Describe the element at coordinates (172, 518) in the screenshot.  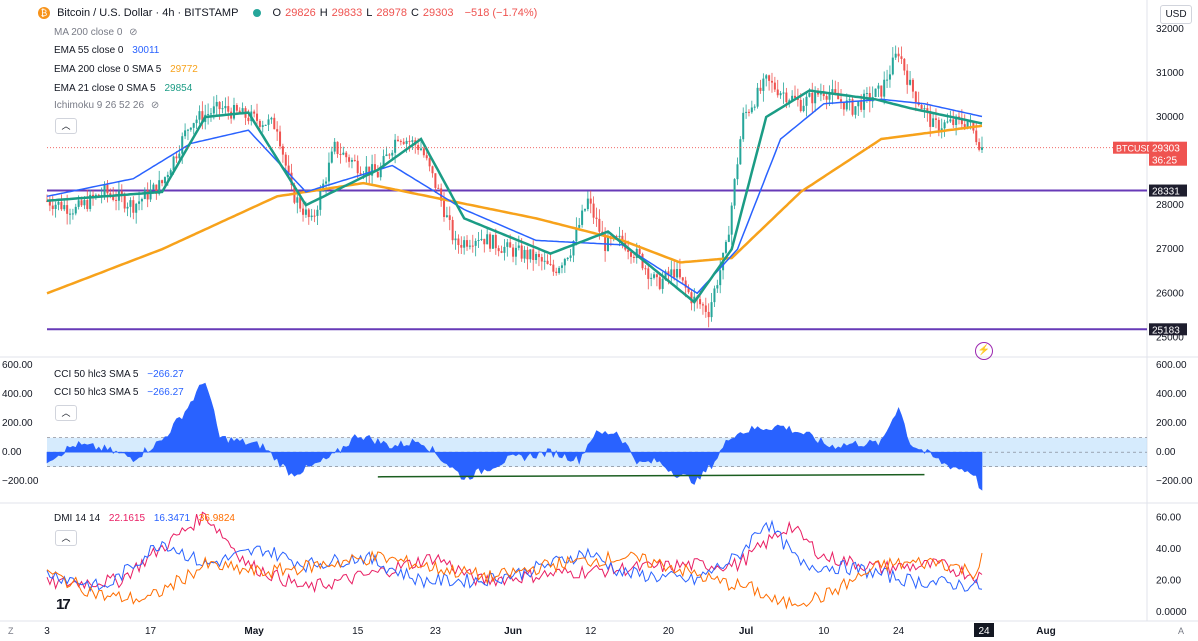
I see `legend-value-minus: 16.3471` at that location.